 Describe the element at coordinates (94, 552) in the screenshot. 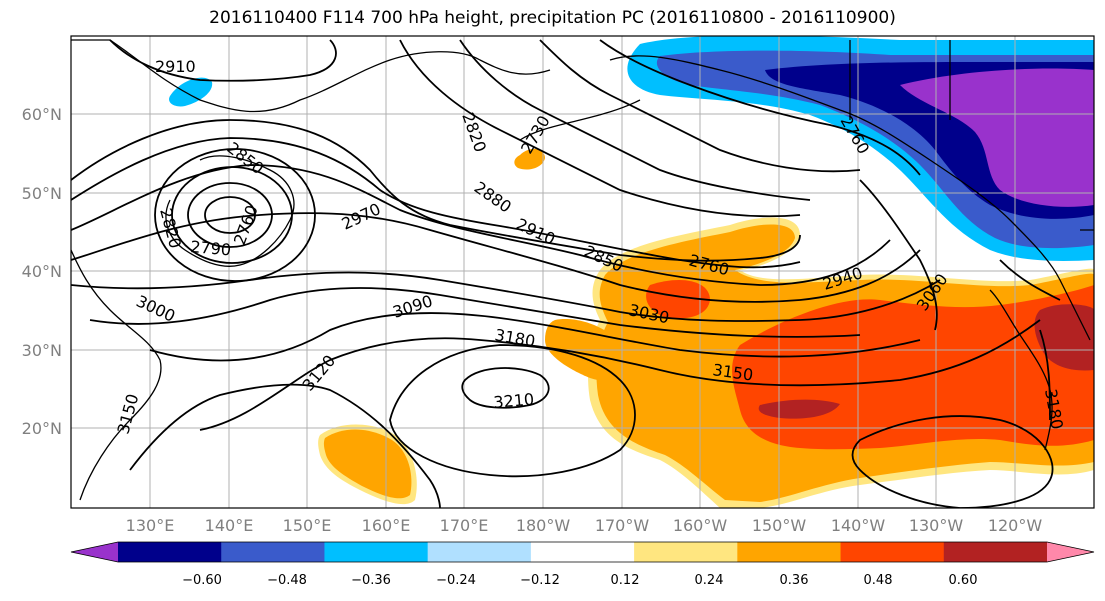

I see `colorbar-extend-low` at that location.